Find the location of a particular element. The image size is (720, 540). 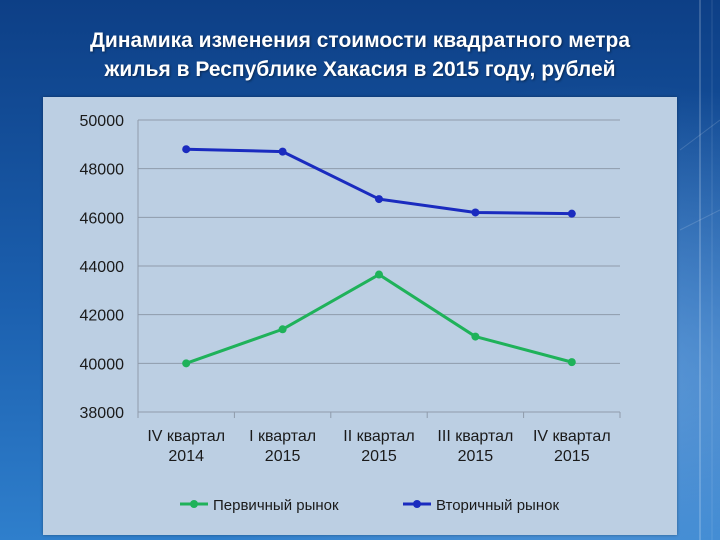

legend-label: Первичный рынок is located at coordinates (276, 505).